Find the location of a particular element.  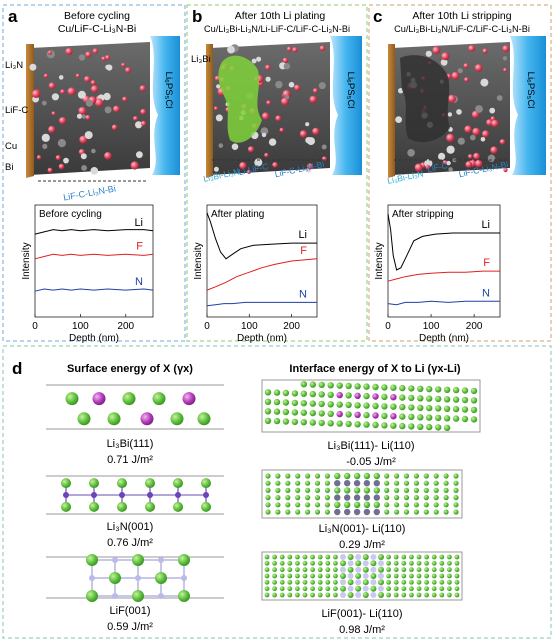

interface-name: Li₃N(001)- Li(110) is located at coordinates (362, 529).